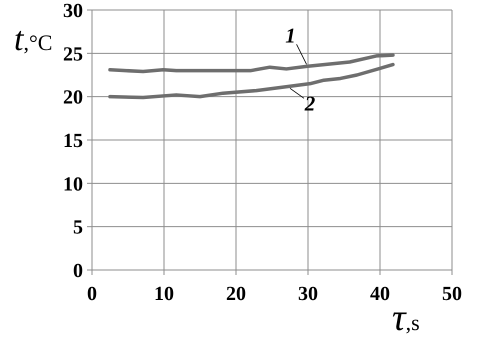  Describe the element at coordinates (73, 97) in the screenshot. I see `y-tick-label: 20` at that location.